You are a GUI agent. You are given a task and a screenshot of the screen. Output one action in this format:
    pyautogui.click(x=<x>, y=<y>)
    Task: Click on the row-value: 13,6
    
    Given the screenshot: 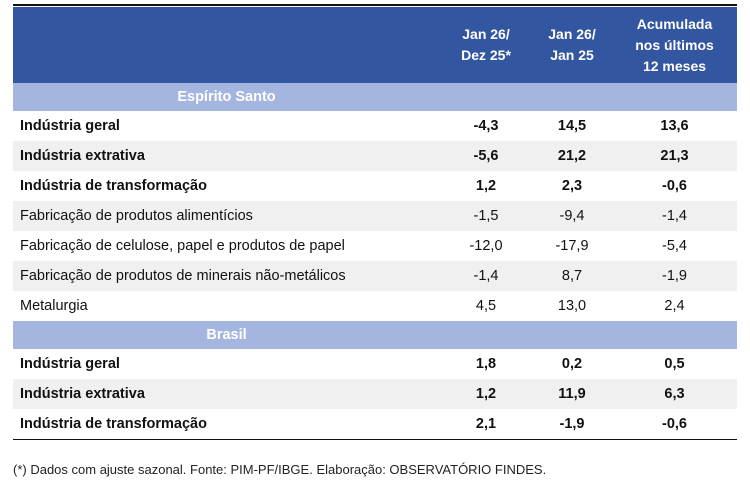 What is the action you would take?
    pyautogui.click(x=674, y=126)
    